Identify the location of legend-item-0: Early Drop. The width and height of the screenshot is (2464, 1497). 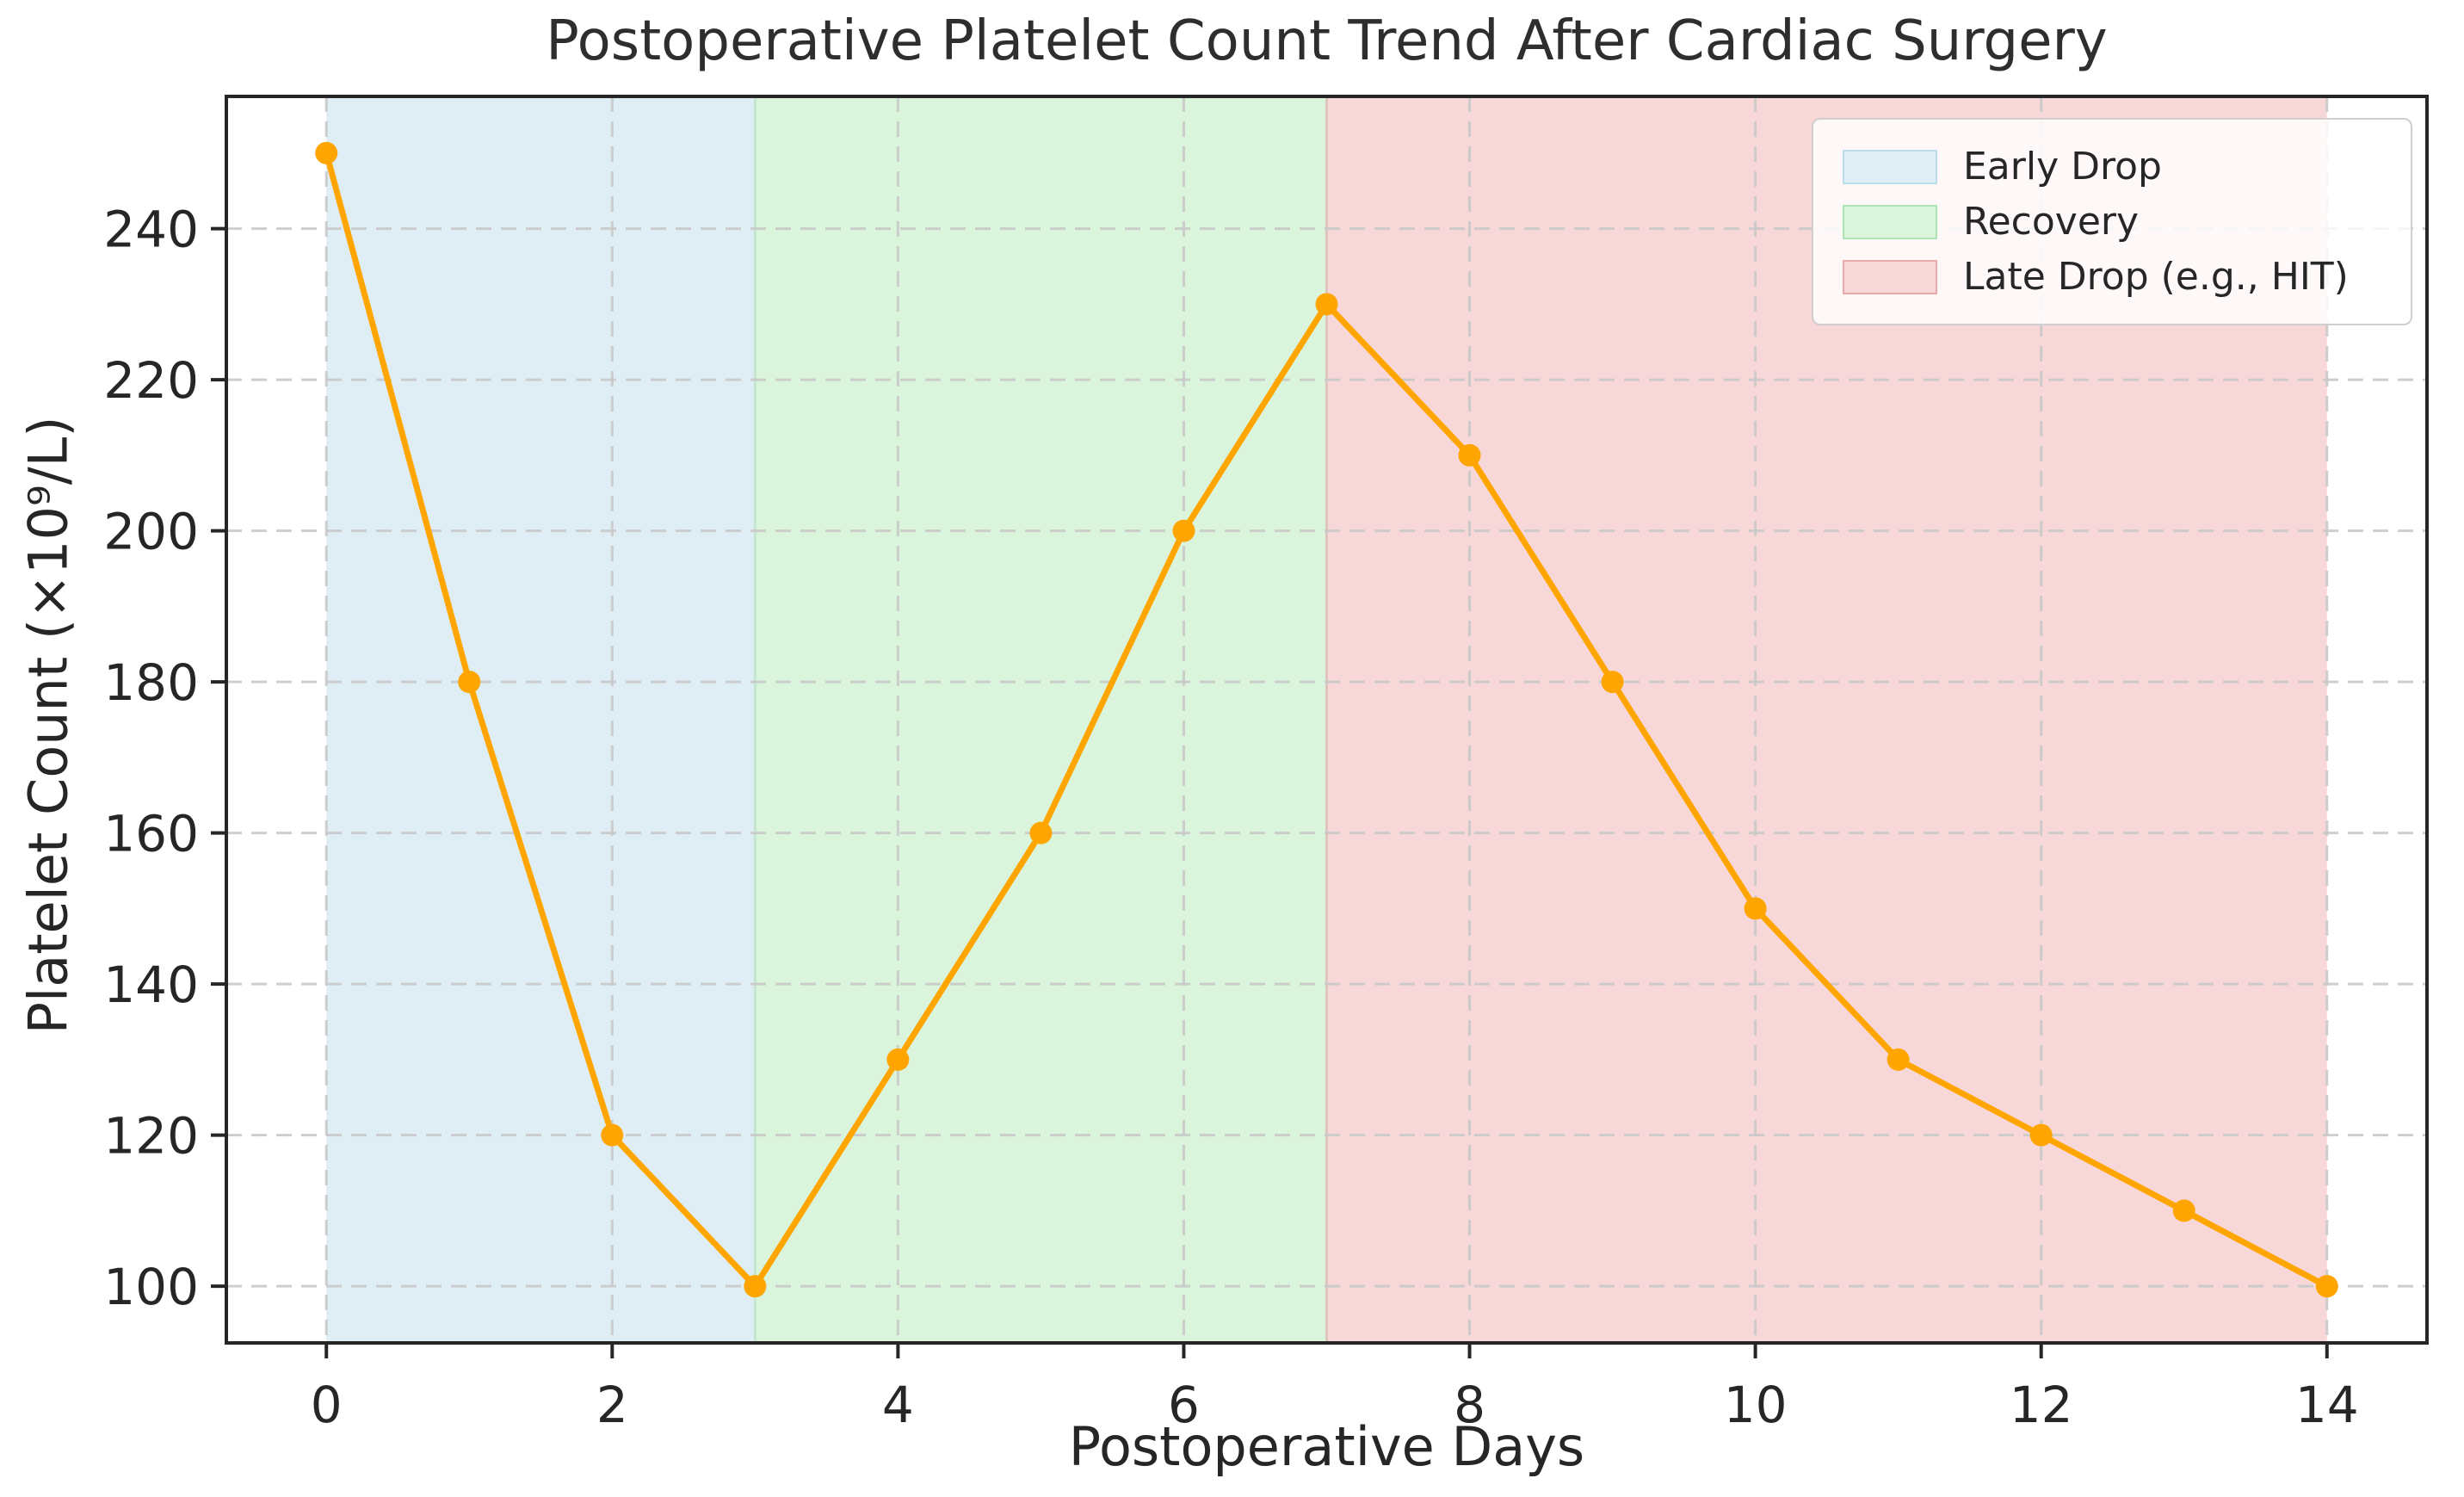
(2118, 167).